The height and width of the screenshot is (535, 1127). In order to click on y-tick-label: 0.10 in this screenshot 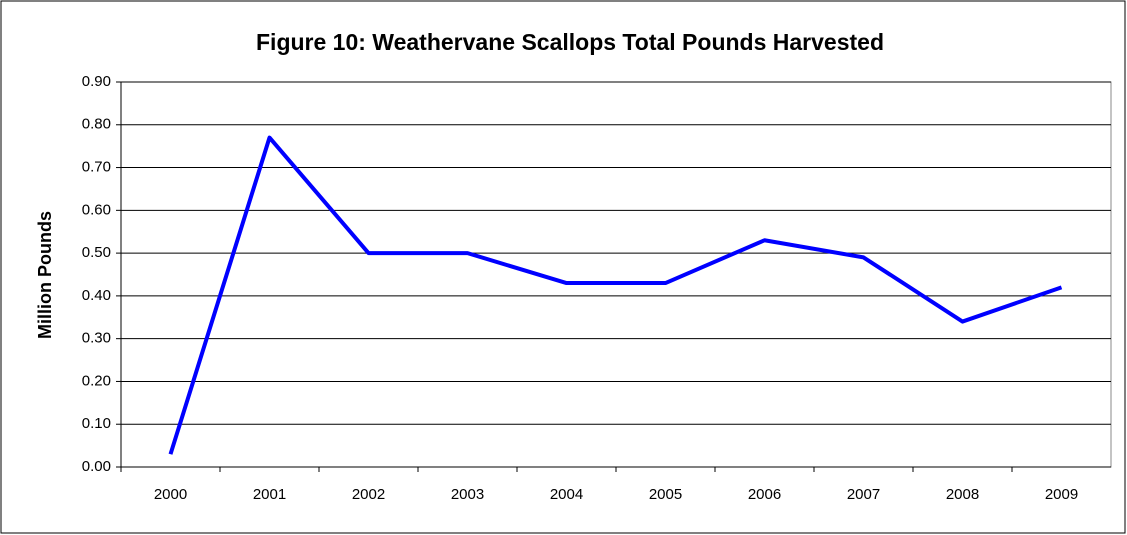, I will do `click(96, 423)`.